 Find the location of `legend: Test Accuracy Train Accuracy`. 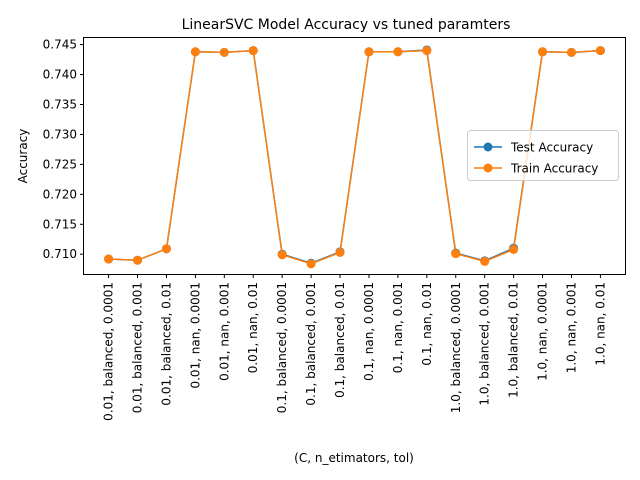

legend: Test Accuracy Train Accuracy is located at coordinates (543, 155).